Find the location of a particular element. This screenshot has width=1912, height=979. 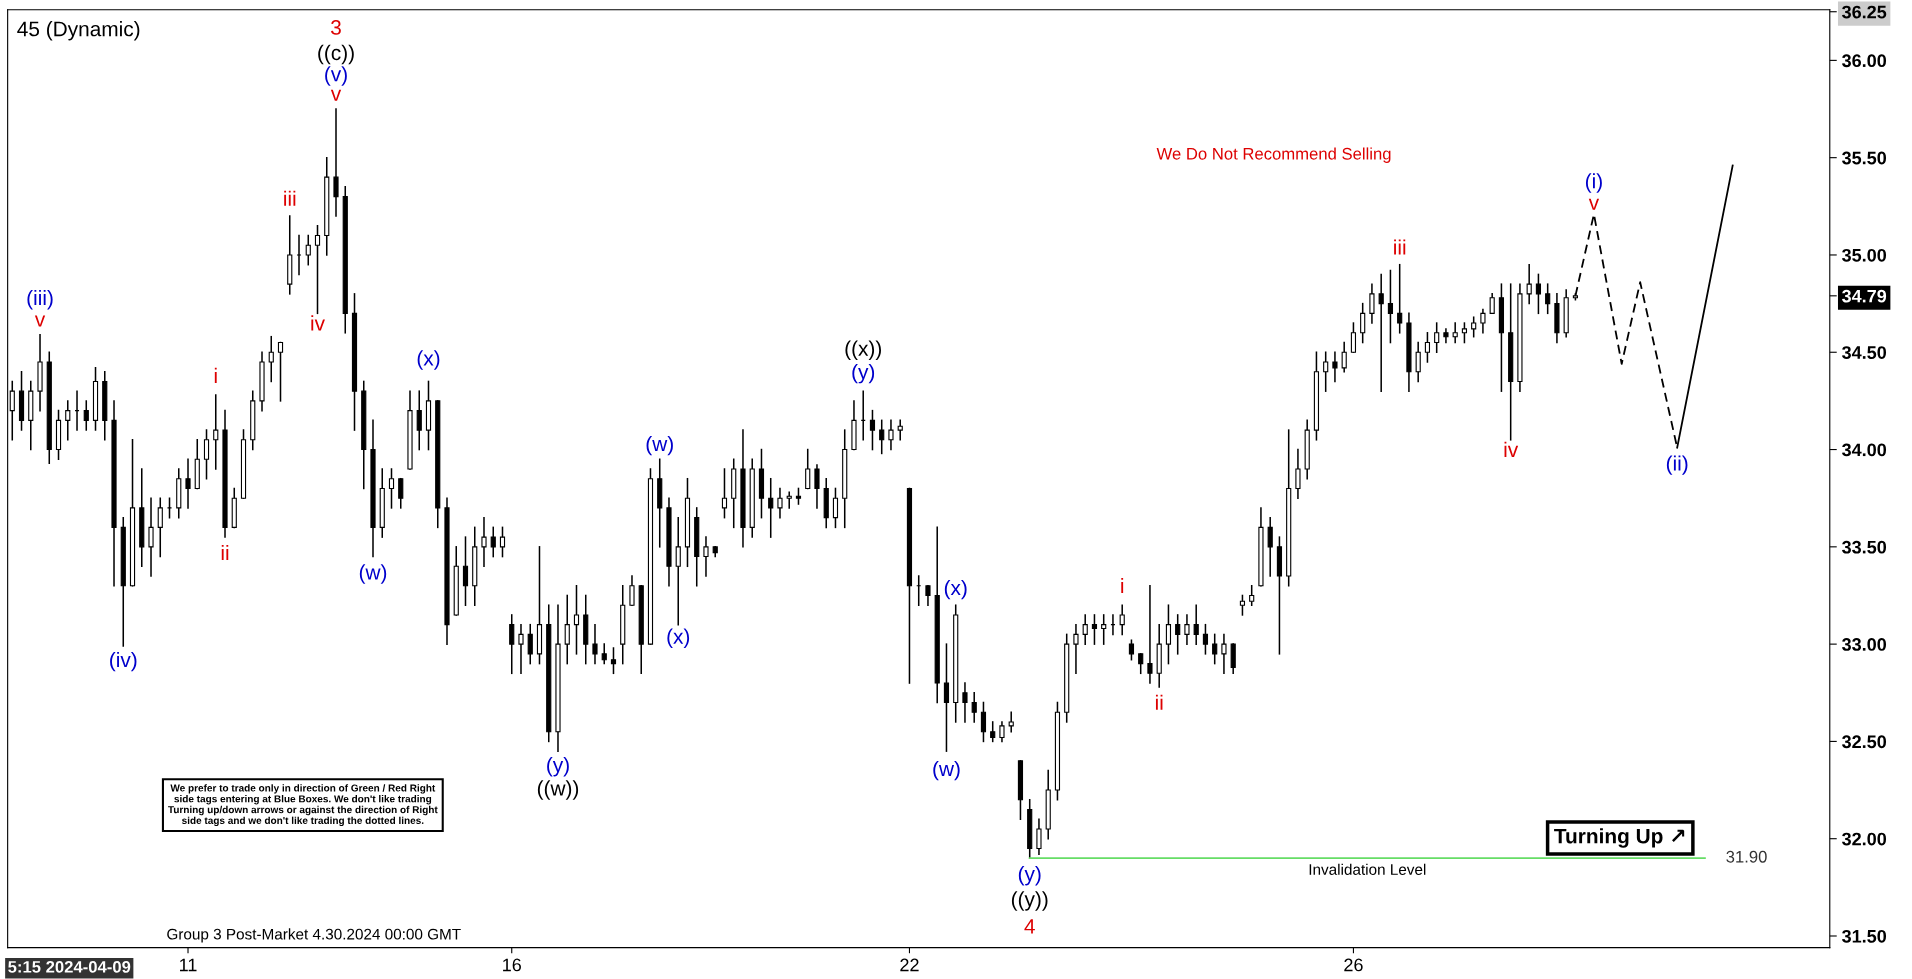

x-tick-label: 22 is located at coordinates (909, 965).